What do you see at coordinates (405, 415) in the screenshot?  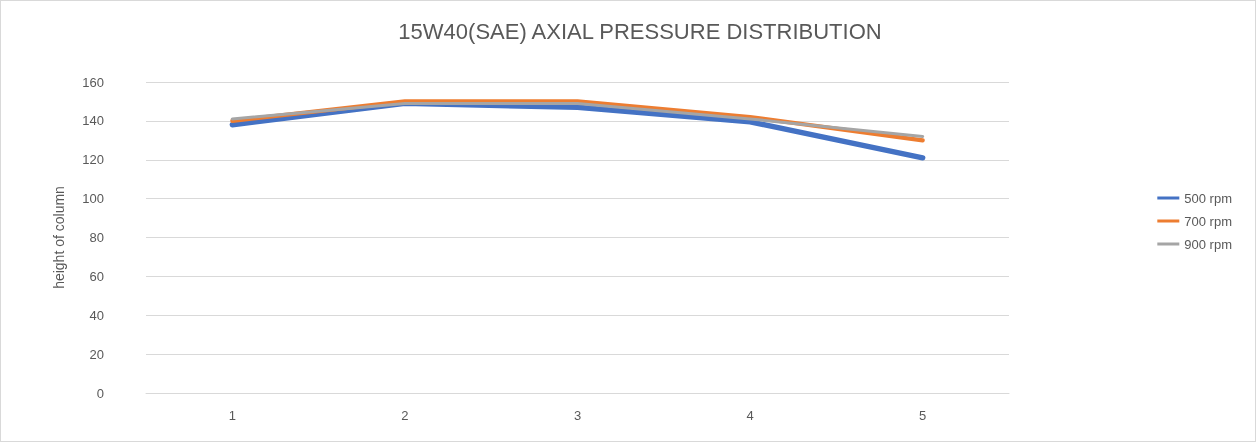 I see `x-tick-label: 2` at bounding box center [405, 415].